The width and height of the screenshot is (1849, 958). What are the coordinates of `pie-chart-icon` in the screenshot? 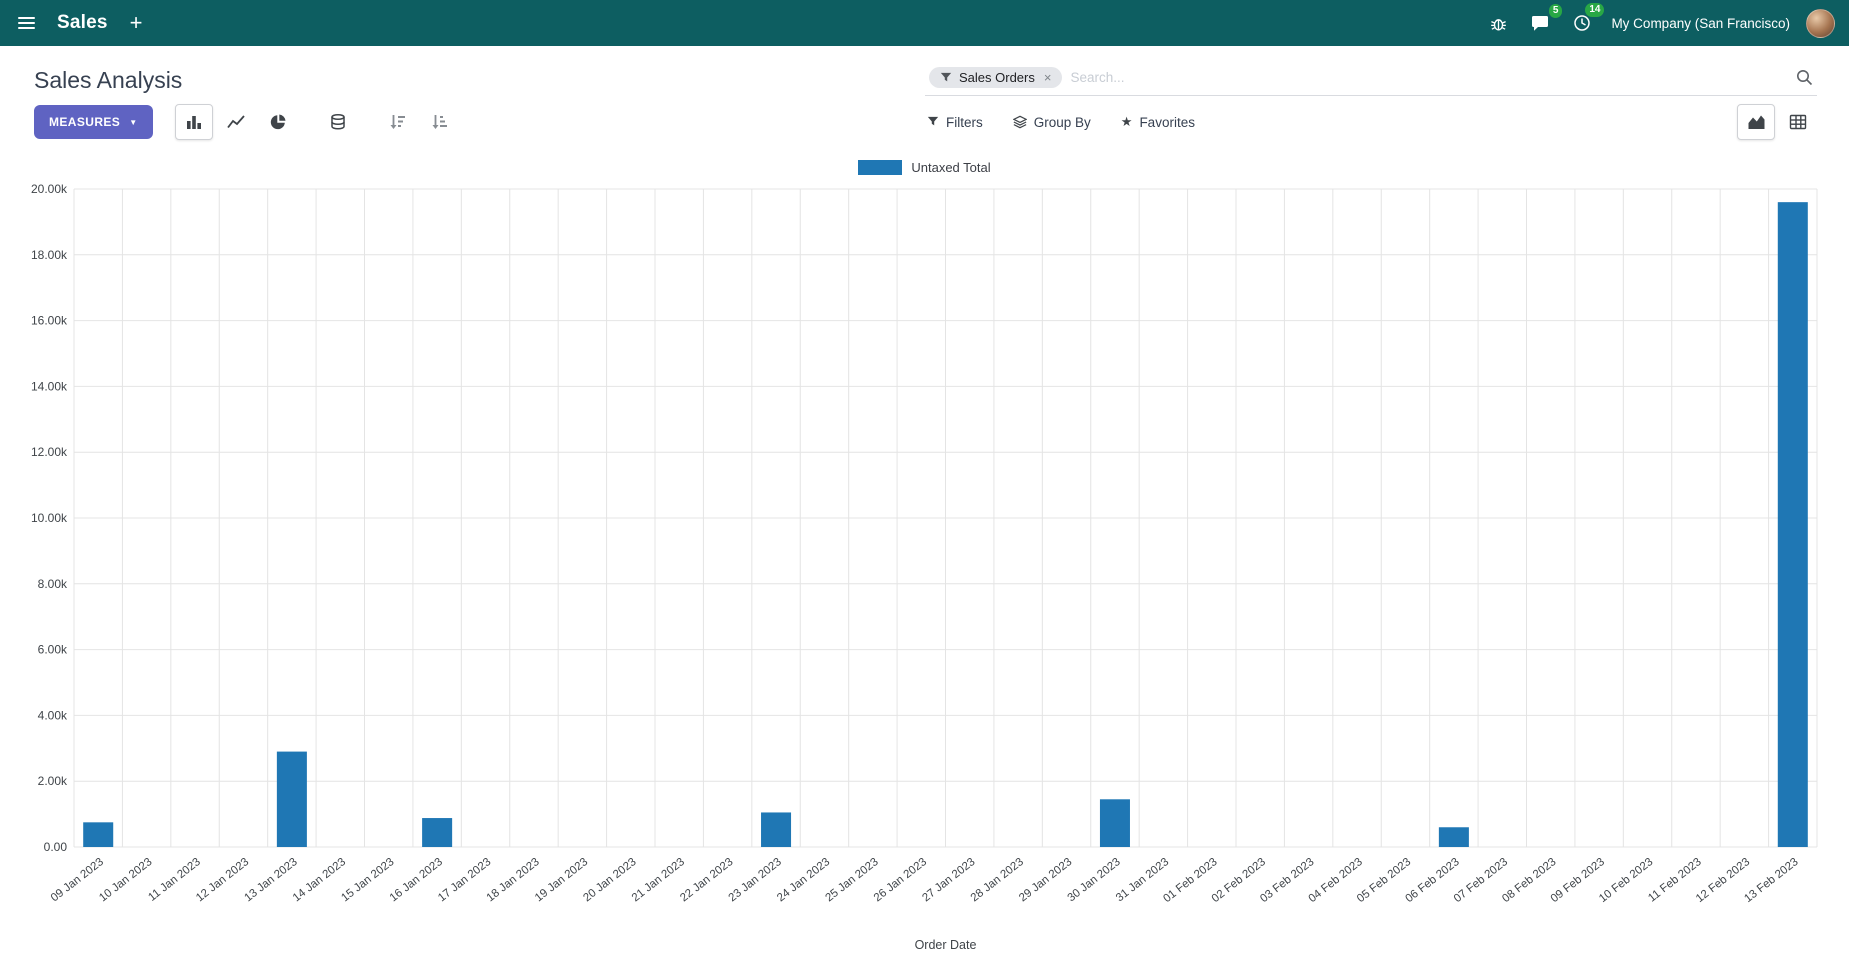 It's located at (278, 122).